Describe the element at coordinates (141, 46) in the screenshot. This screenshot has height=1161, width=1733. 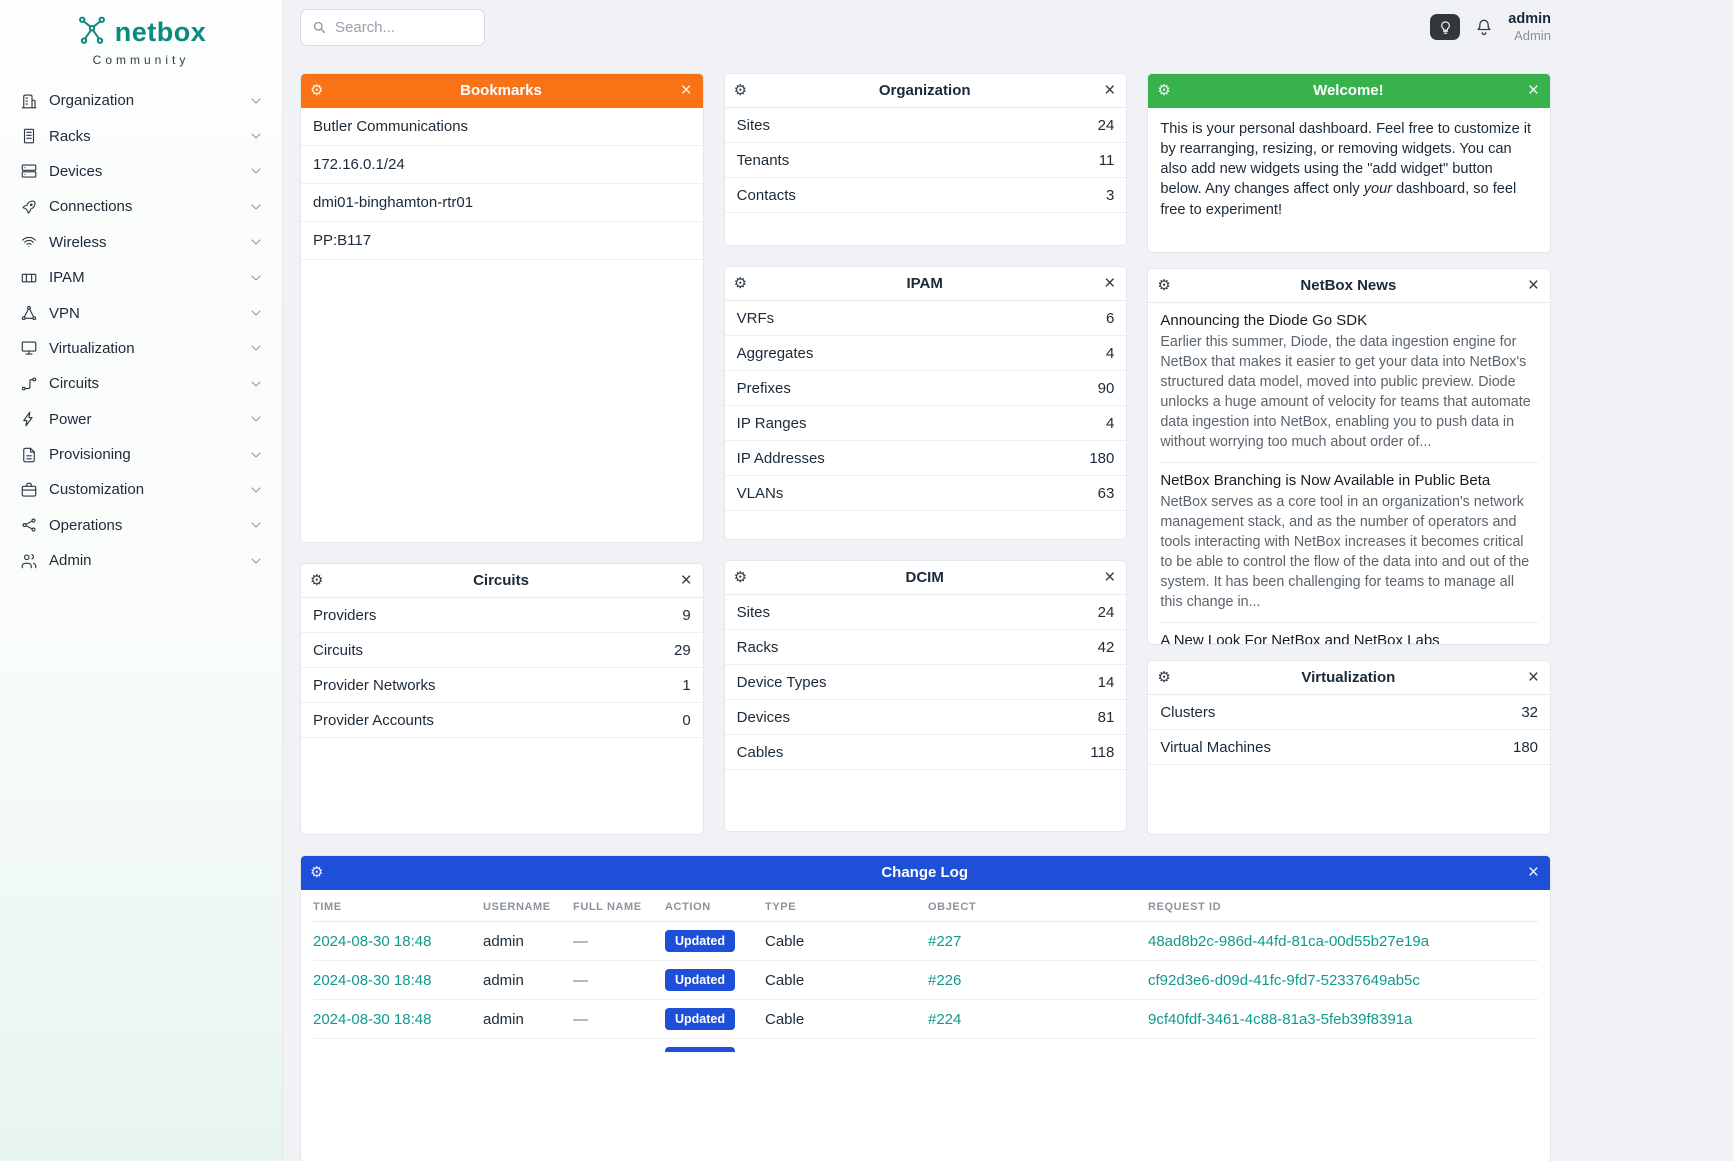
I see `netbox-logo: netbox Community` at that location.